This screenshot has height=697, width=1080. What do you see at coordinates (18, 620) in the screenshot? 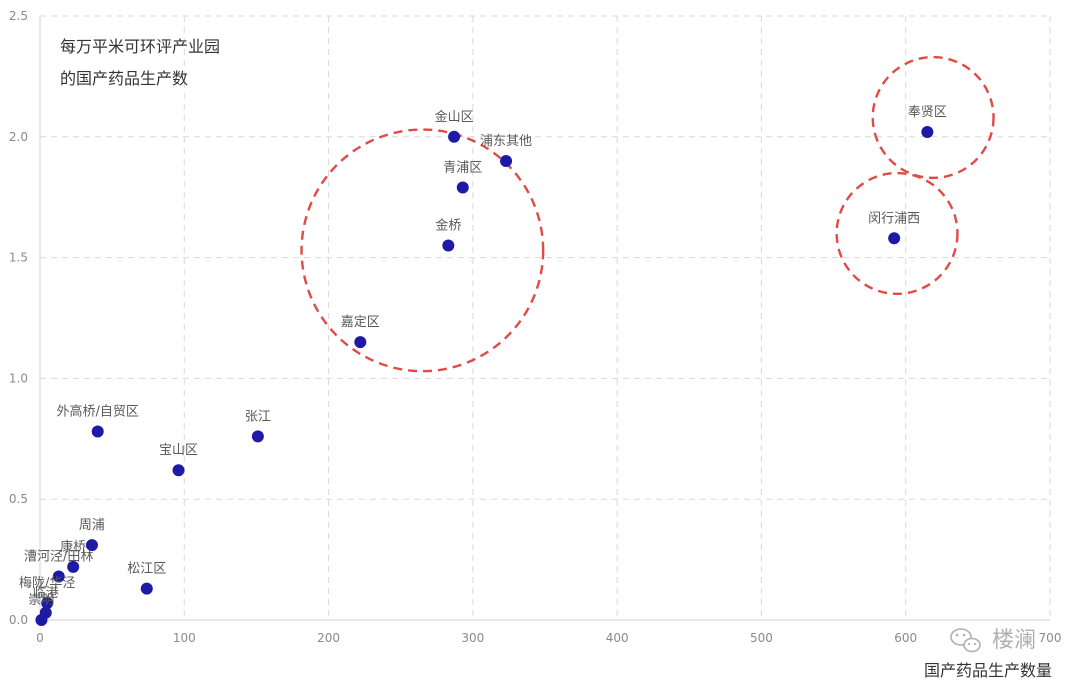
I see `y-tick-label: 0.0` at bounding box center [18, 620].